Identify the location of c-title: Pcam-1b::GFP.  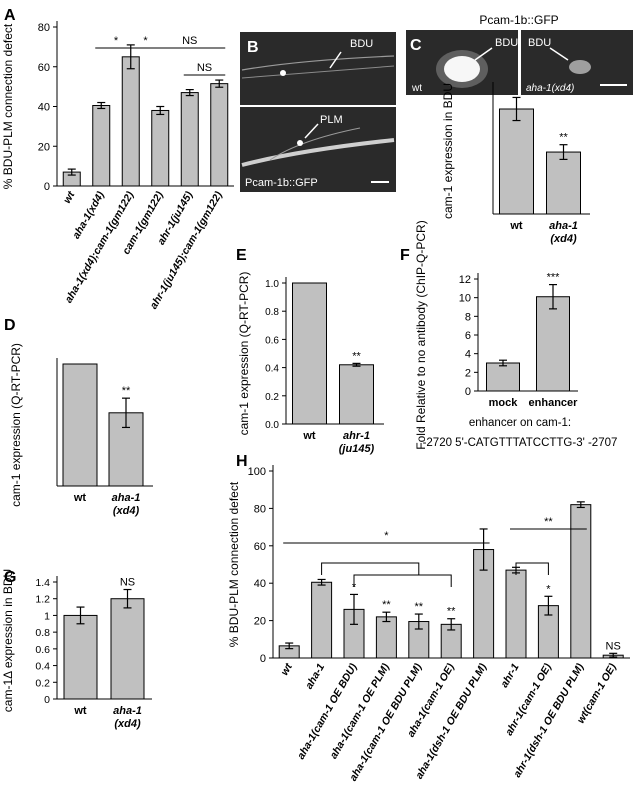
(518, 20).